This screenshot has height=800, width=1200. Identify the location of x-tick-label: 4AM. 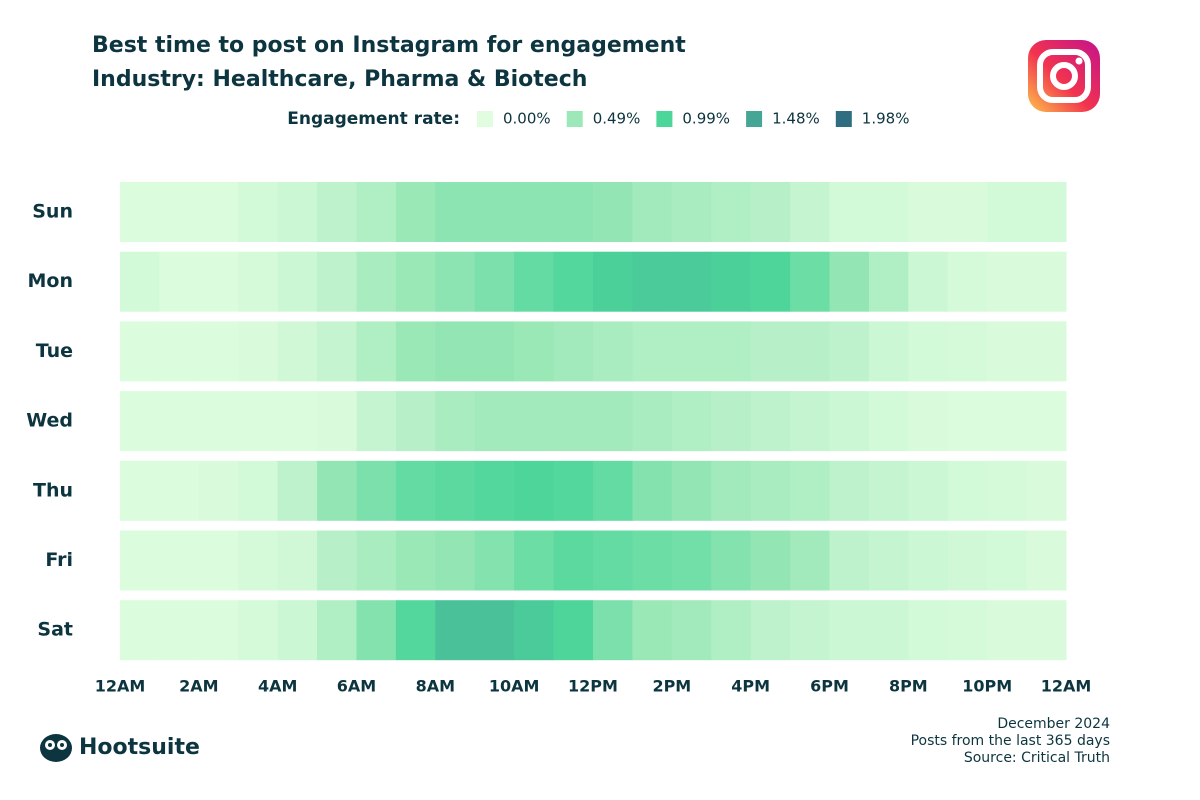
(277, 686).